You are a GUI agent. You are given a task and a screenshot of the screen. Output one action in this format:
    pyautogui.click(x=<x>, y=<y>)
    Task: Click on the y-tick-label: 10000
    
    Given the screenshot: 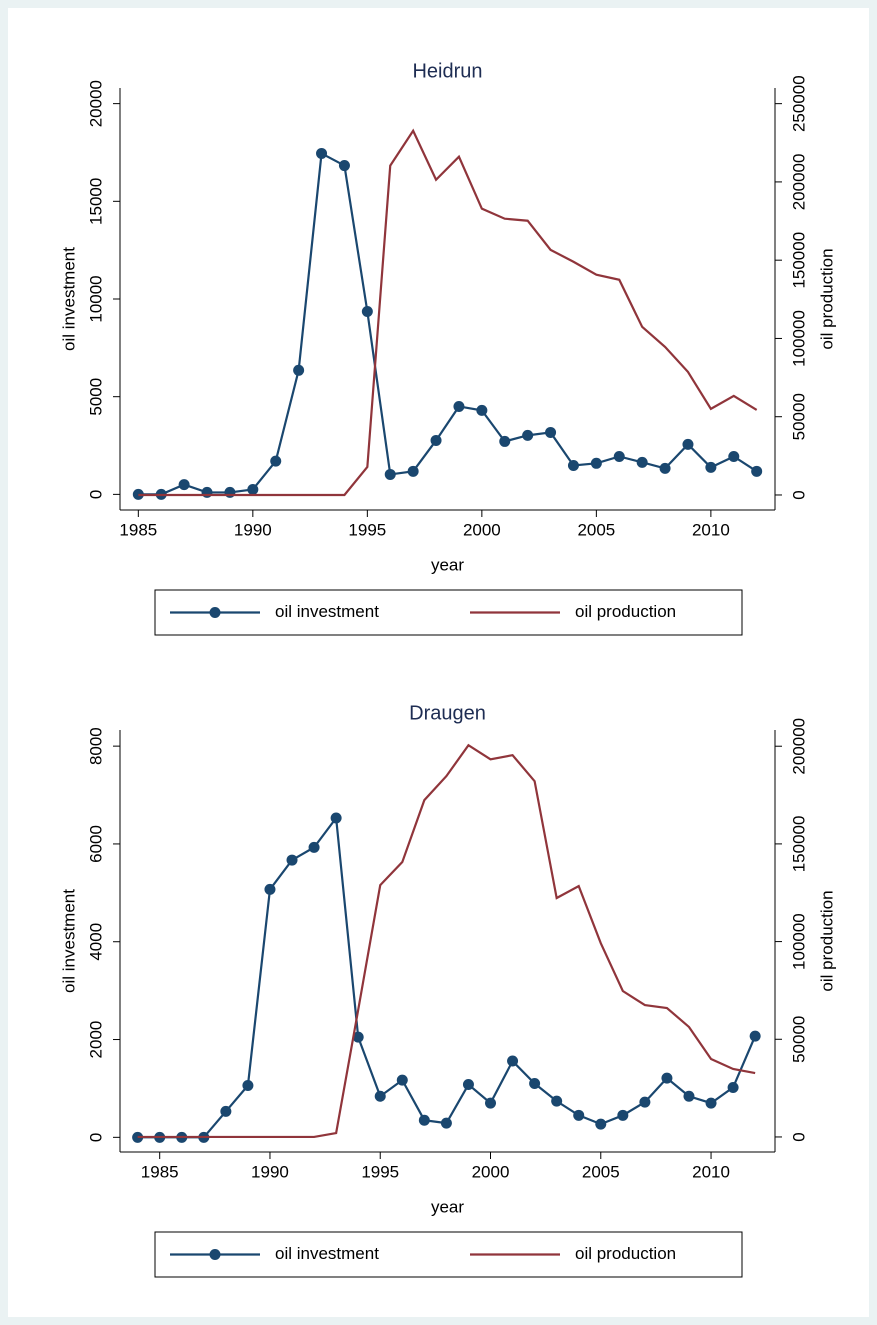 What is the action you would take?
    pyautogui.click(x=95, y=298)
    